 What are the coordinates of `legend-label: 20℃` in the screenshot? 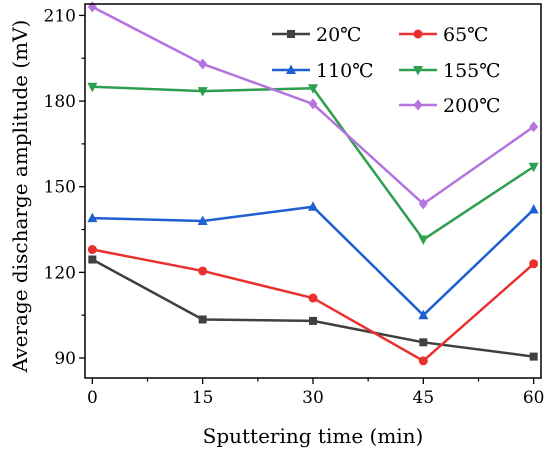 It's located at (338, 35).